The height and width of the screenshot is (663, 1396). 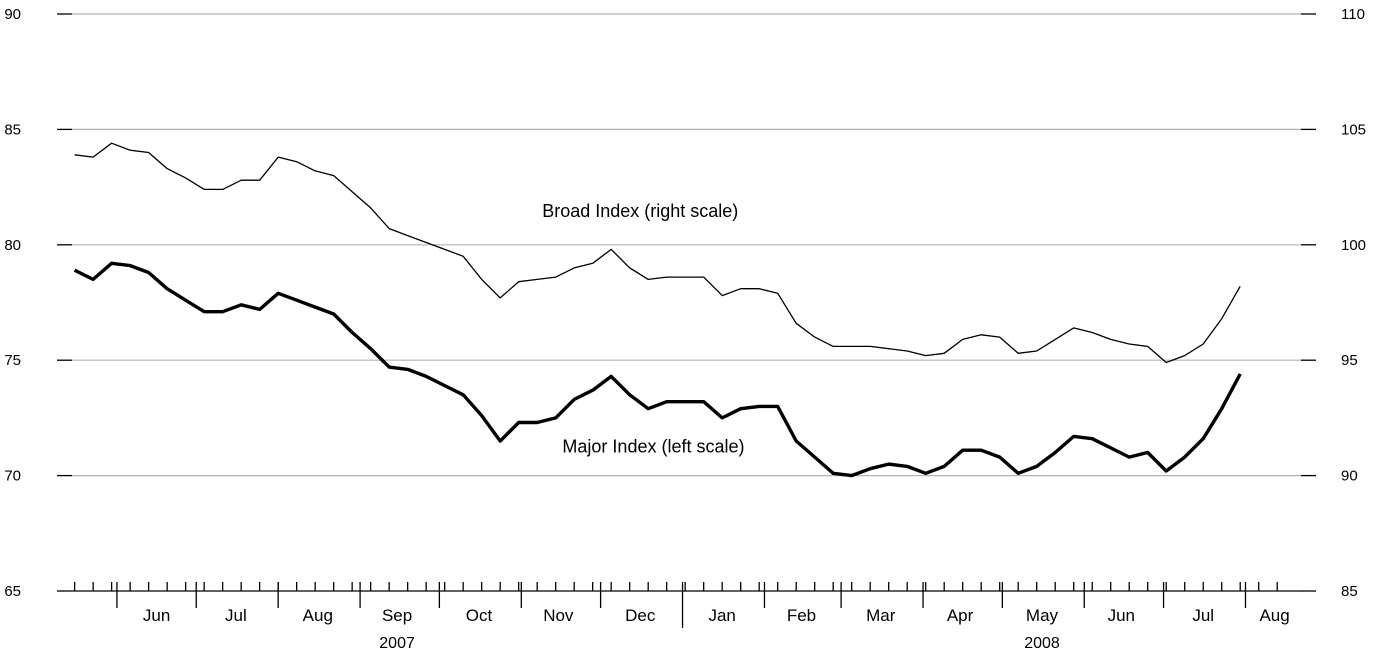 What do you see at coordinates (12, 245) in the screenshot?
I see `left-tick-label: 80` at bounding box center [12, 245].